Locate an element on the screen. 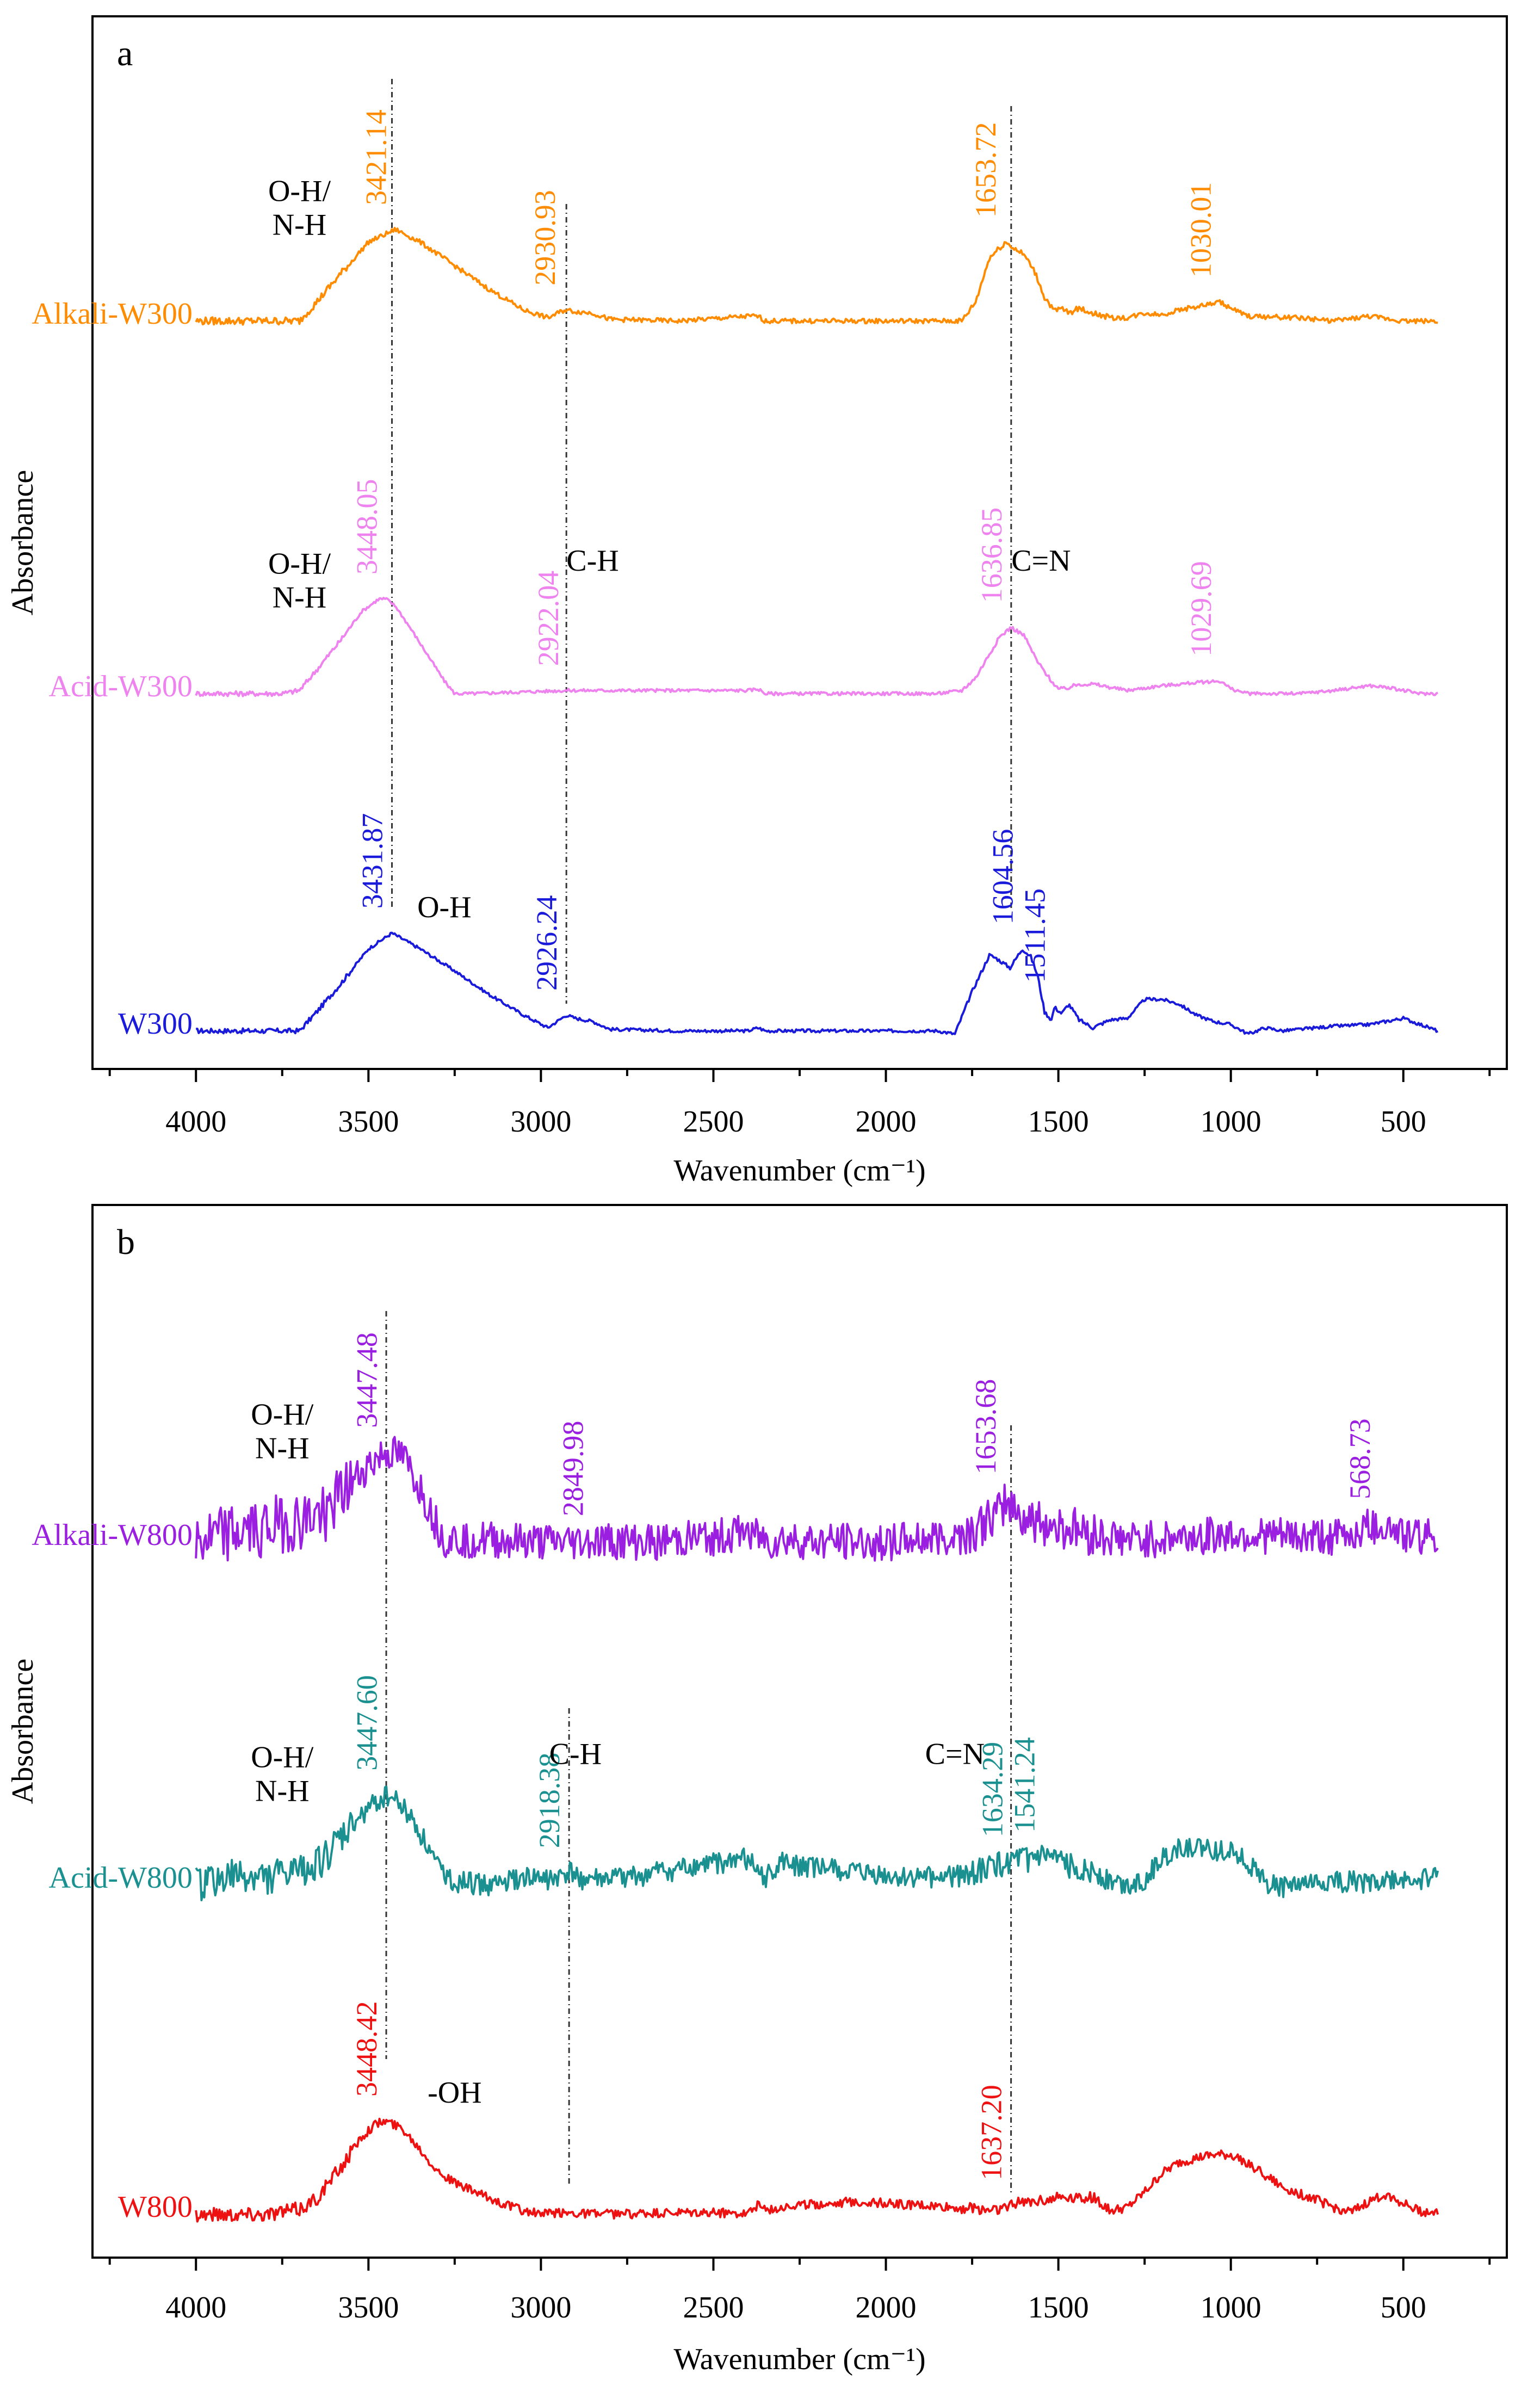  peak-label: 568.73 is located at coordinates (1360, 1458).